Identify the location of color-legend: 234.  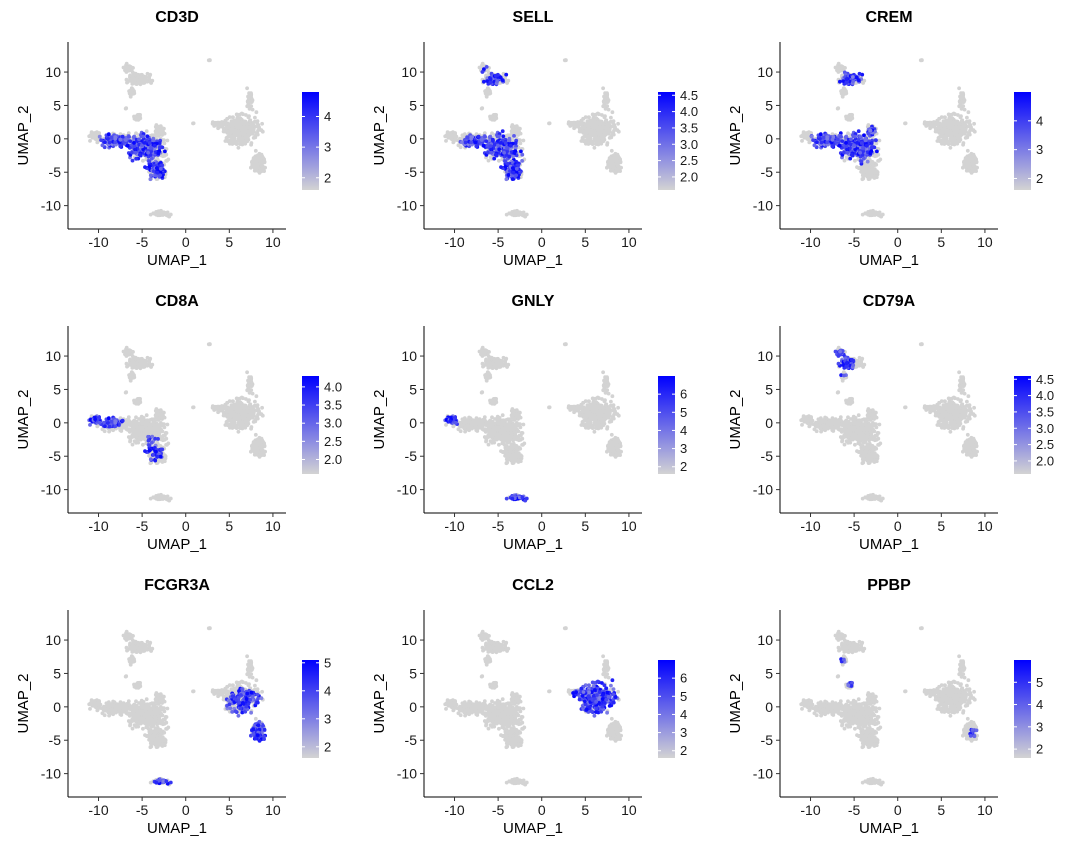
(316, 141).